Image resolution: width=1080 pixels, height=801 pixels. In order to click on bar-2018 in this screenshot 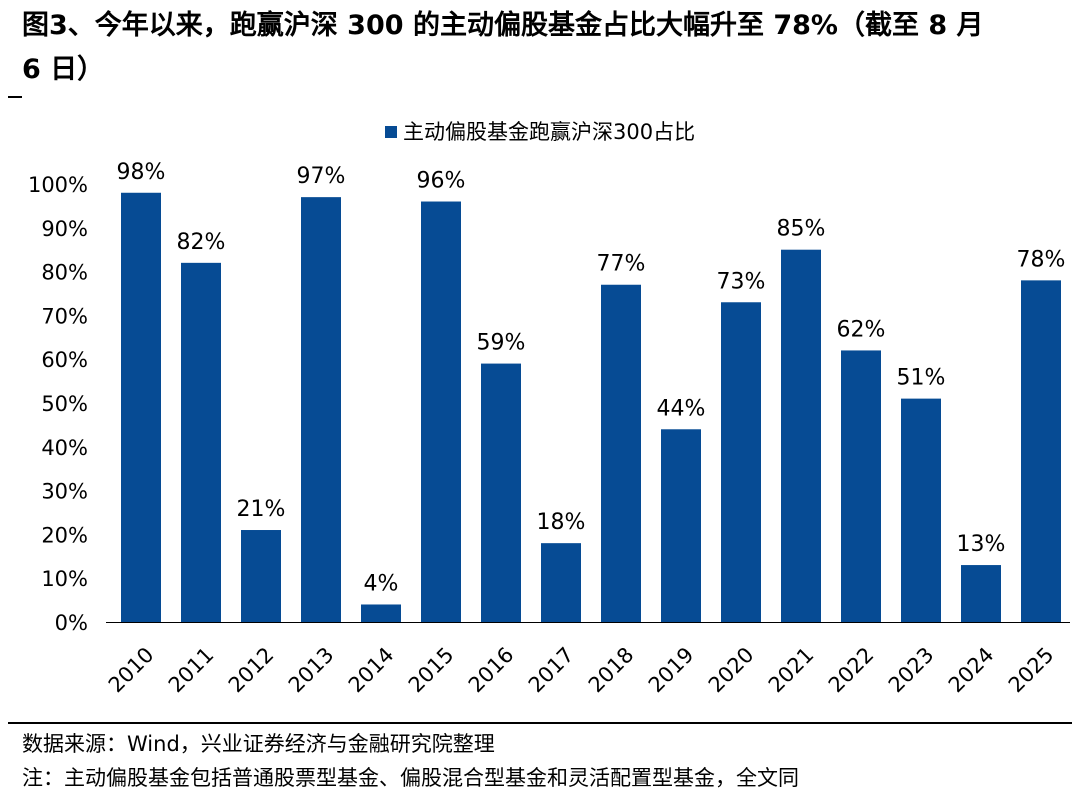, I will do `click(621, 453)`.